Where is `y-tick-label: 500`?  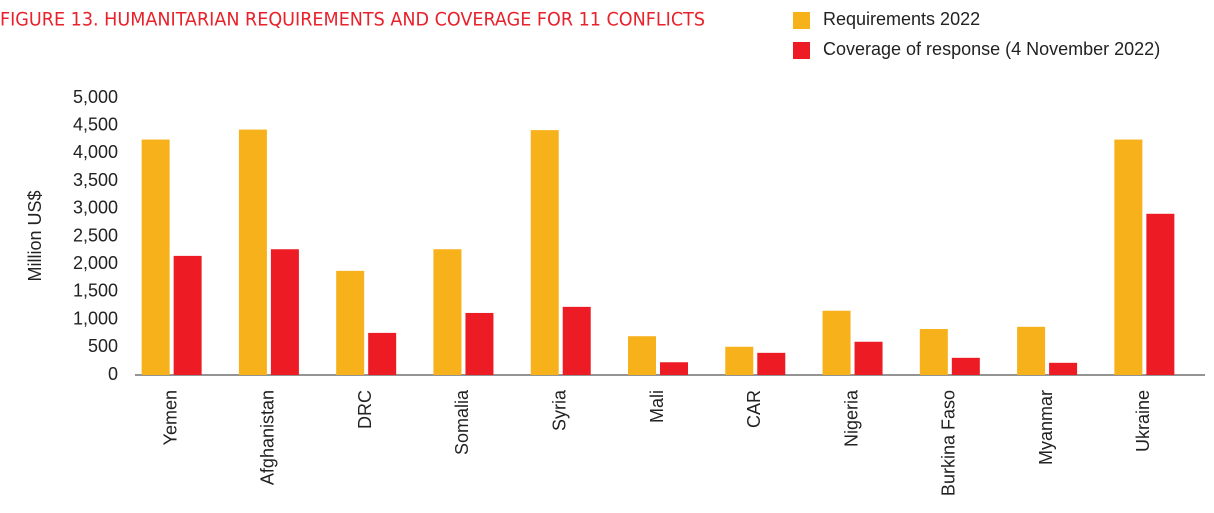
y-tick-label: 500 is located at coordinates (103, 346).